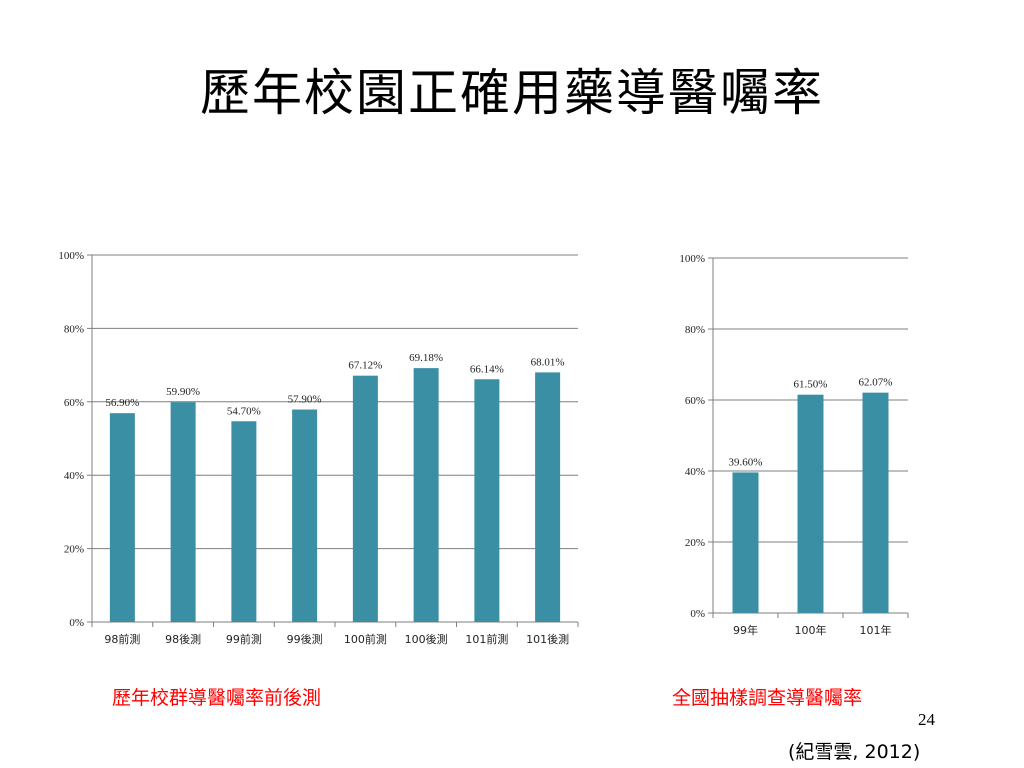 This screenshot has height=768, width=1024. What do you see at coordinates (74, 550) in the screenshot?
I see `left-chart-y-tick-label: 20%` at bounding box center [74, 550].